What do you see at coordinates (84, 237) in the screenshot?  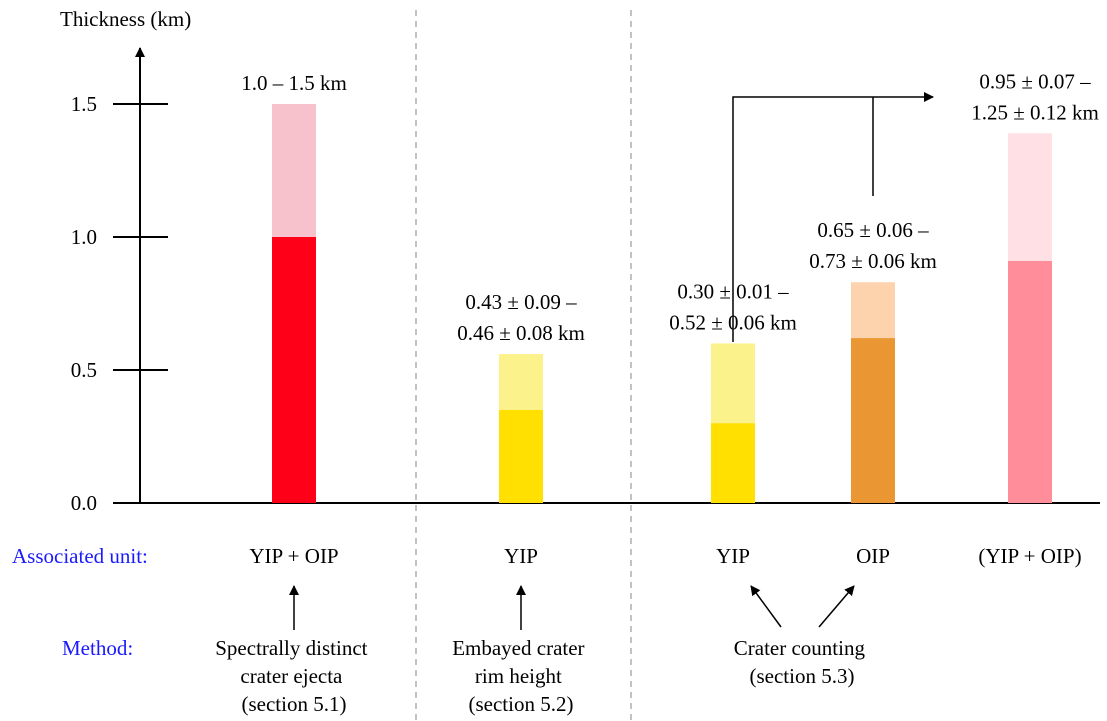 I see `y-tick-label: 1.0` at bounding box center [84, 237].